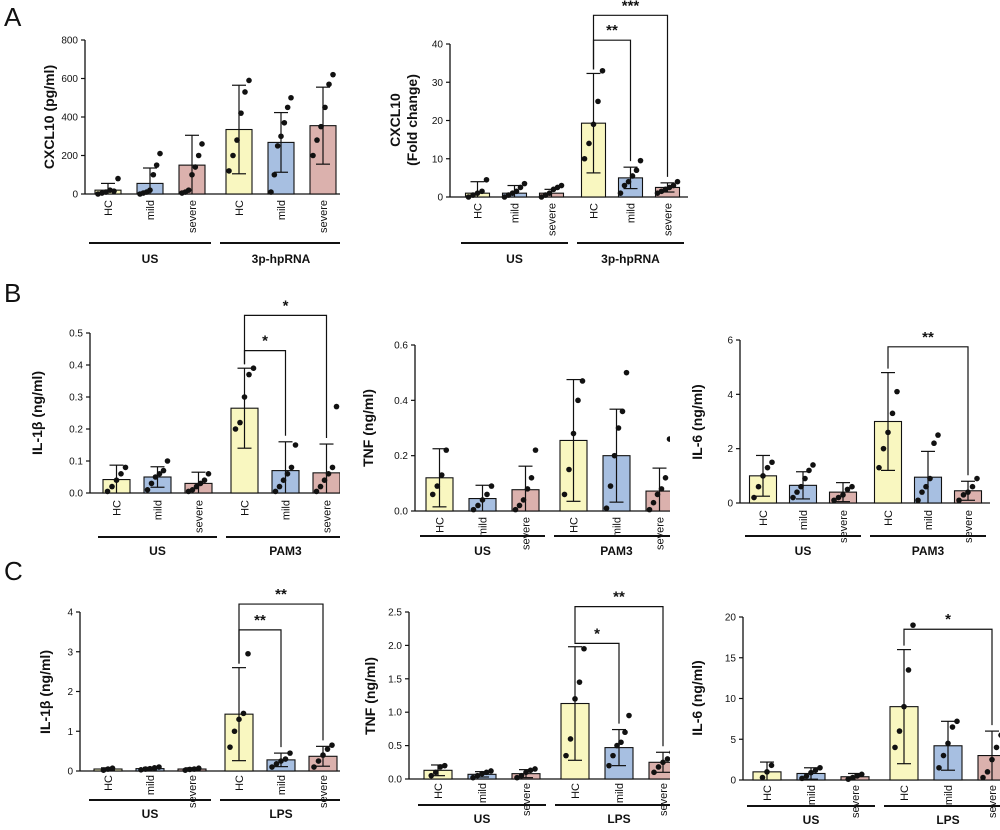  I want to click on y-tick-label-5: 5, so click(733, 740).